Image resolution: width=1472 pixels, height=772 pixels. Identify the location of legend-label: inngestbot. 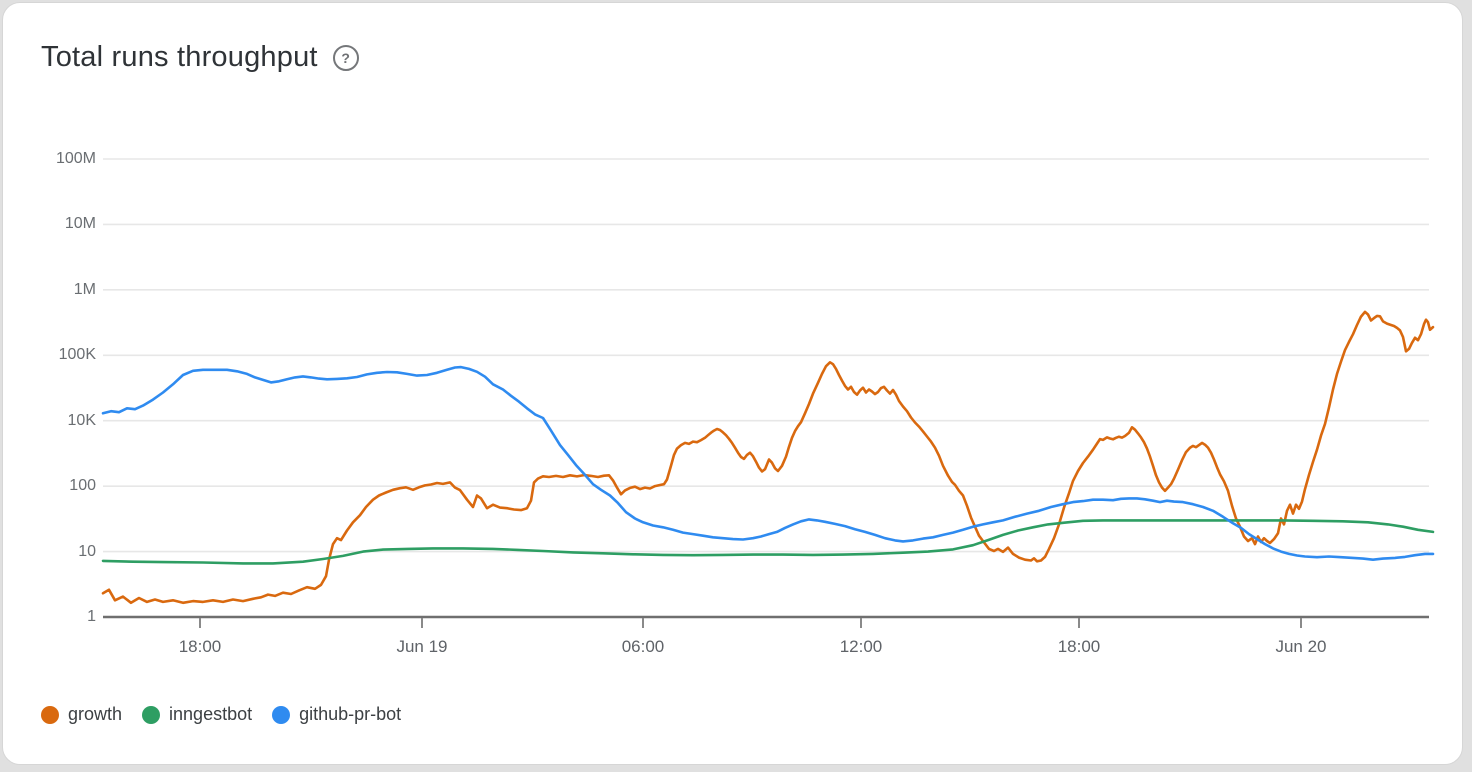
(211, 714).